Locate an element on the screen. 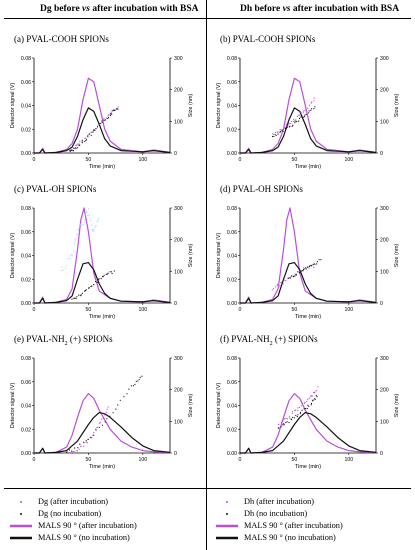  y-right-tick-label: 0 is located at coordinates (175, 154).